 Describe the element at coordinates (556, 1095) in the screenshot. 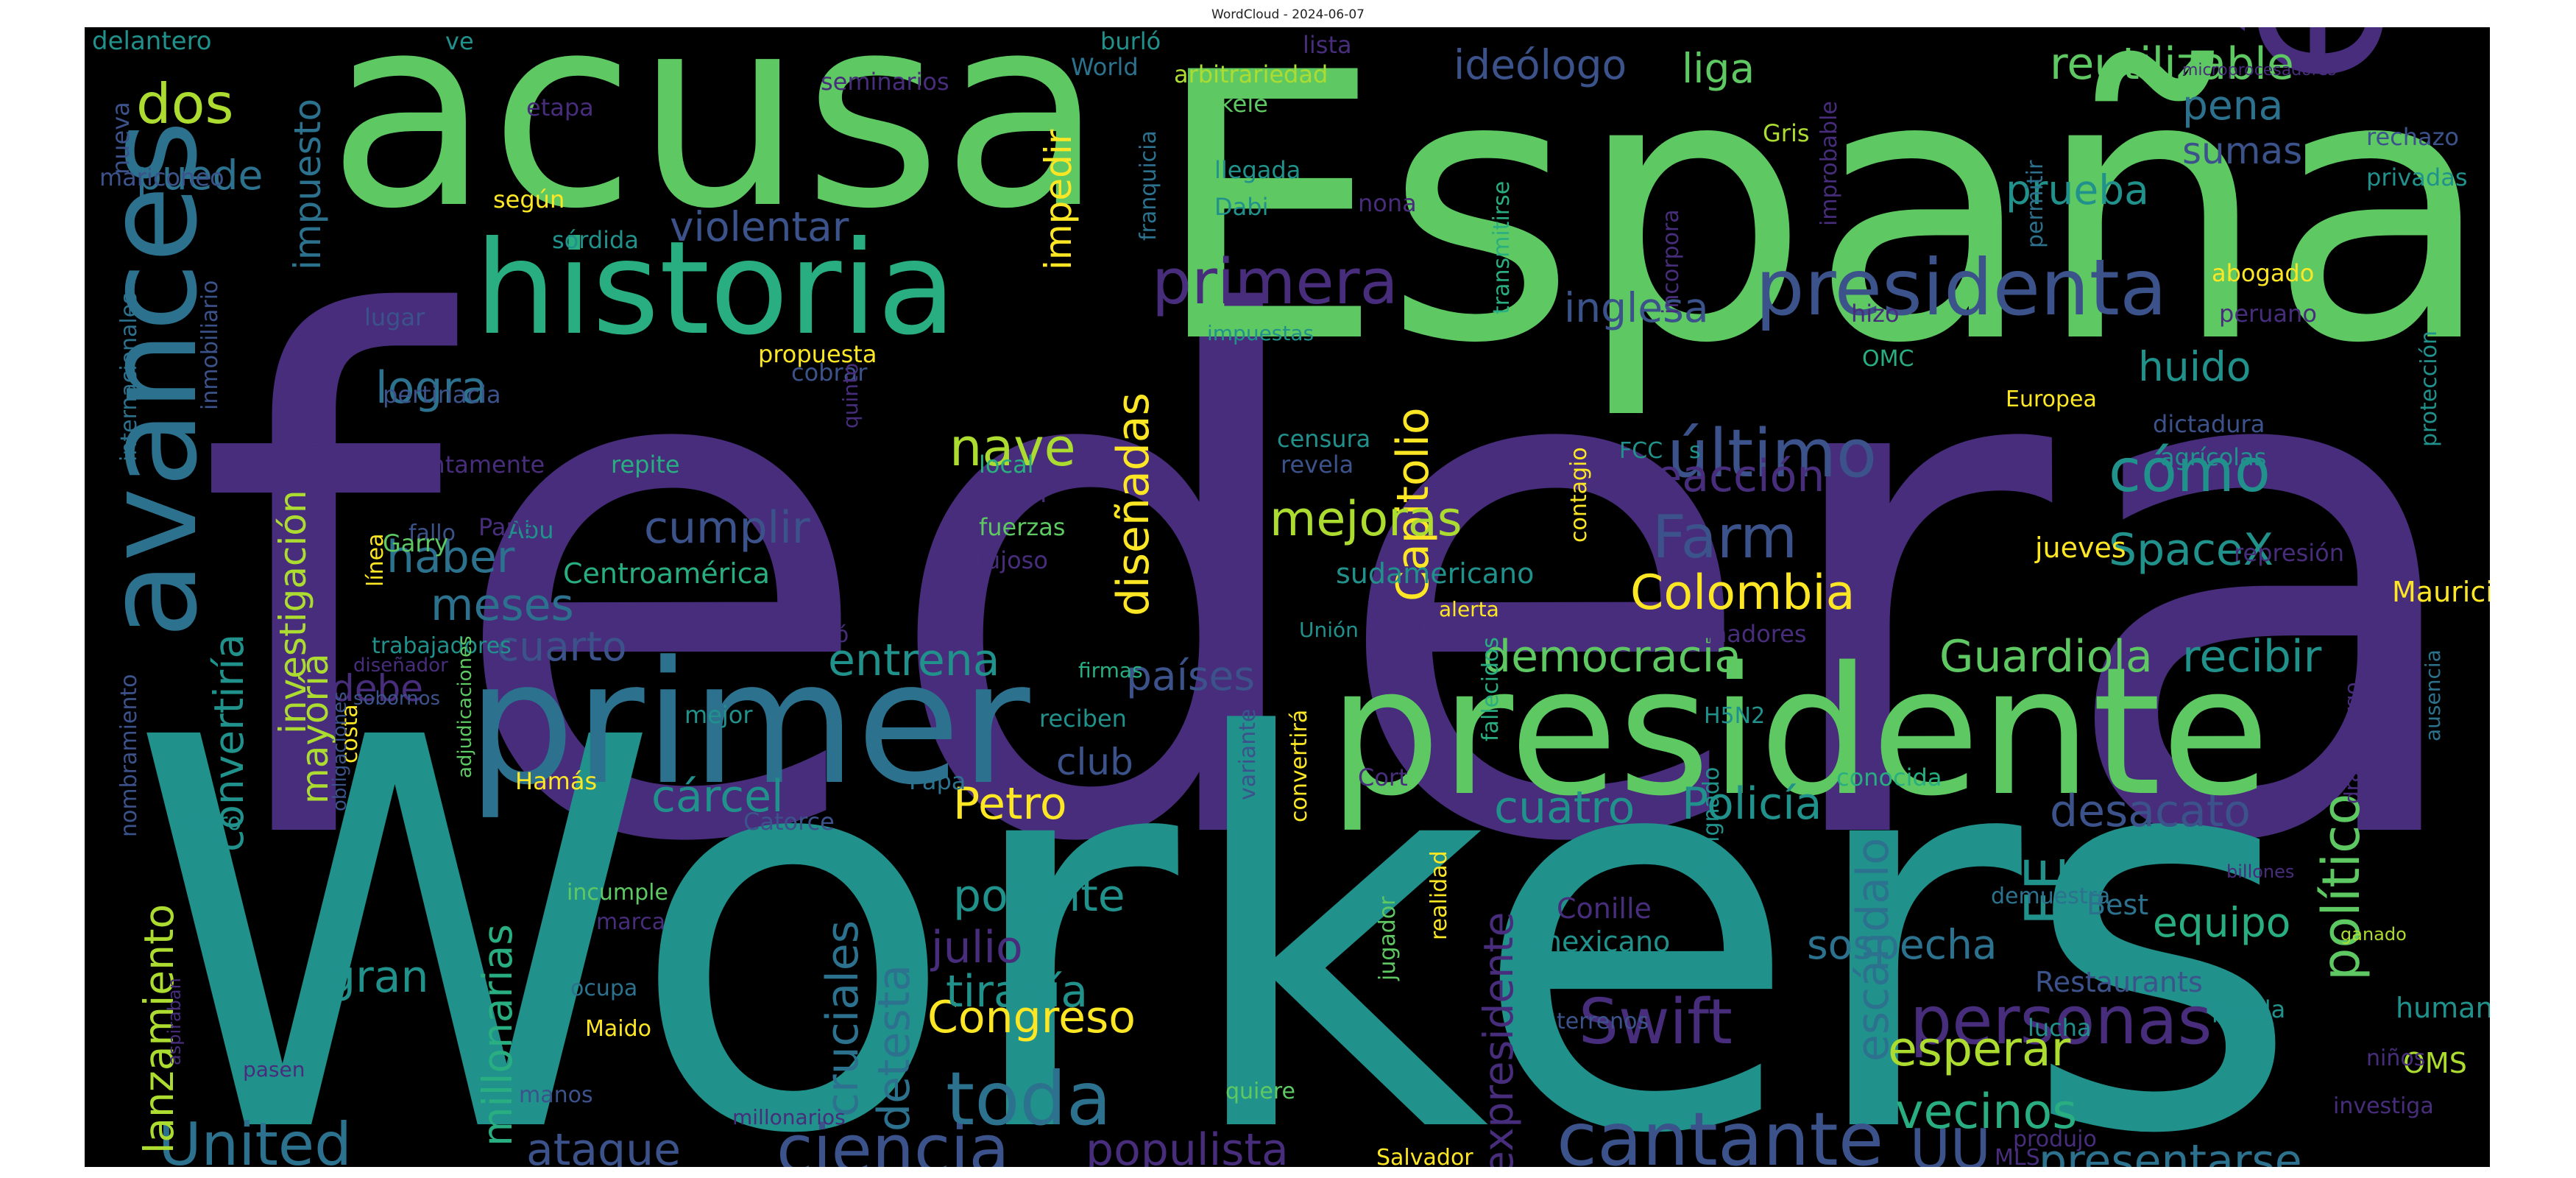

I see `word-cloud-word: manos` at that location.